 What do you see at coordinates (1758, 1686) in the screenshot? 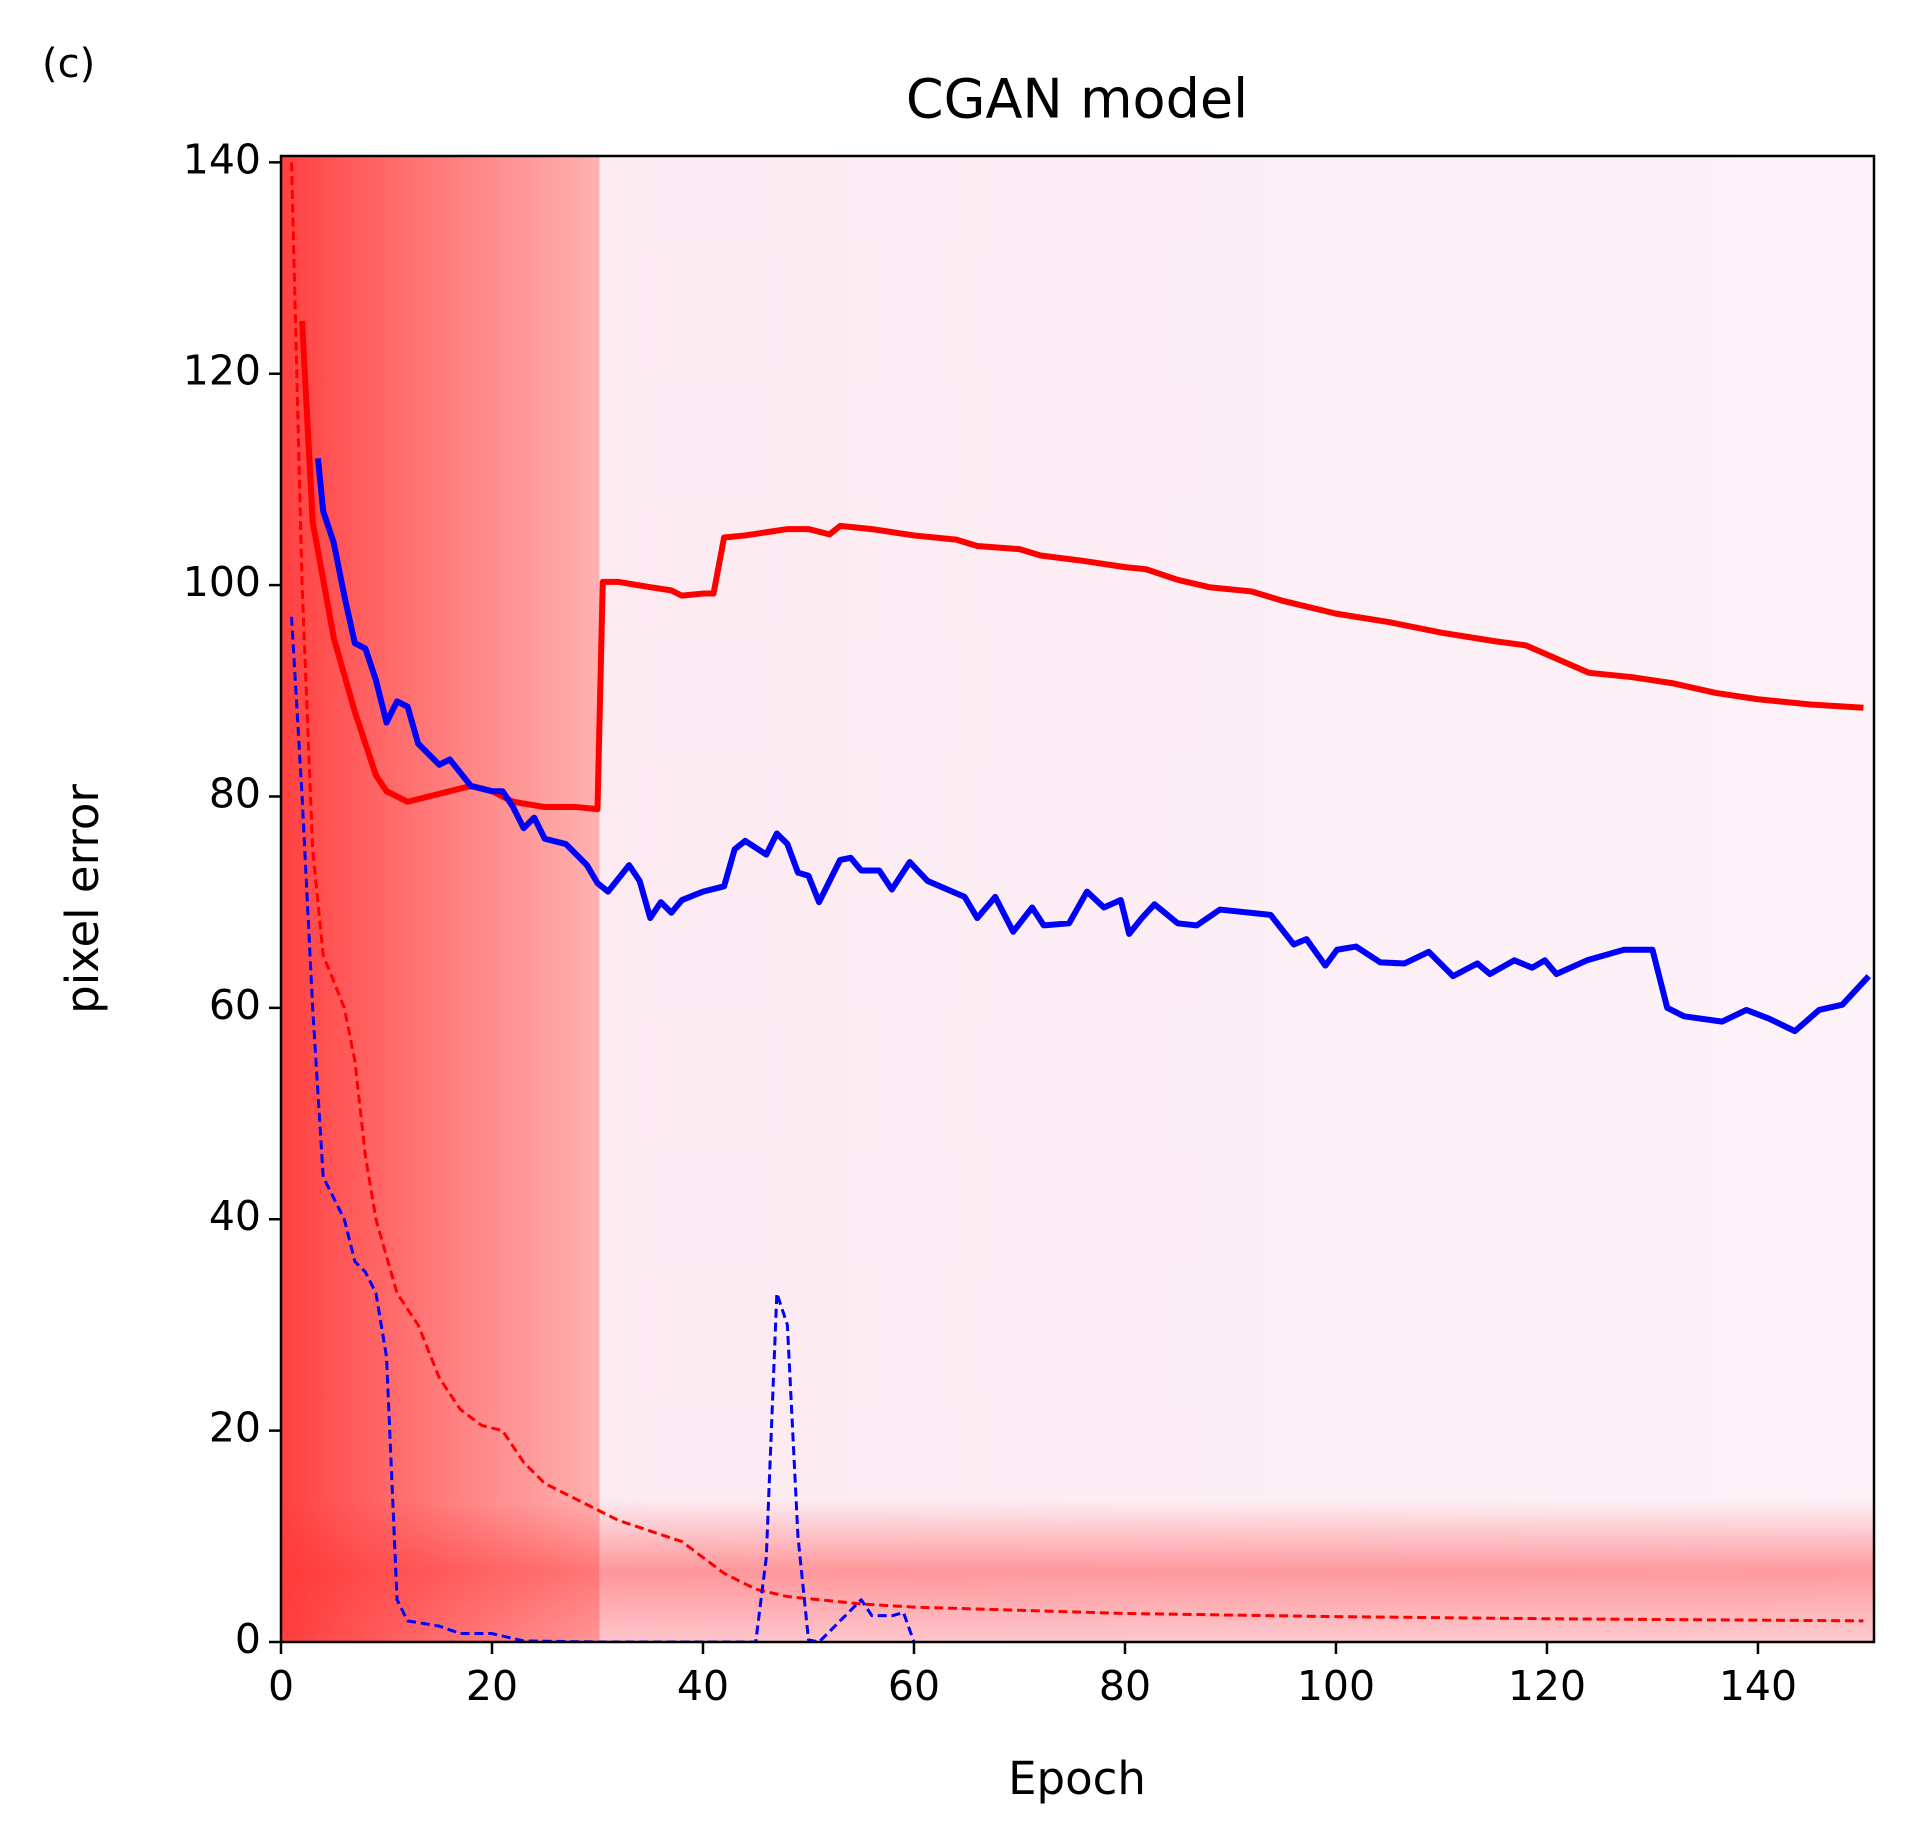
I see `x-tick-label: 140` at bounding box center [1758, 1686].